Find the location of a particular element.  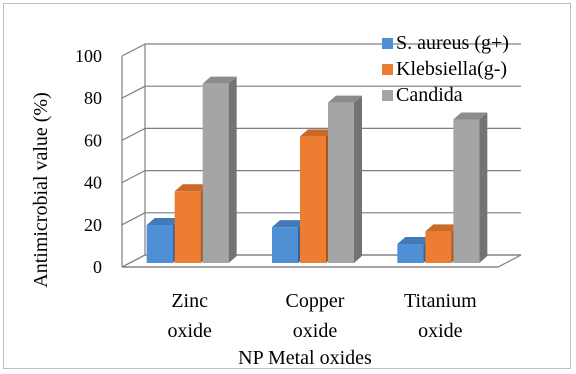

y-tick-labels: 0 20 40 60 80 100 is located at coordinates (88, 161).